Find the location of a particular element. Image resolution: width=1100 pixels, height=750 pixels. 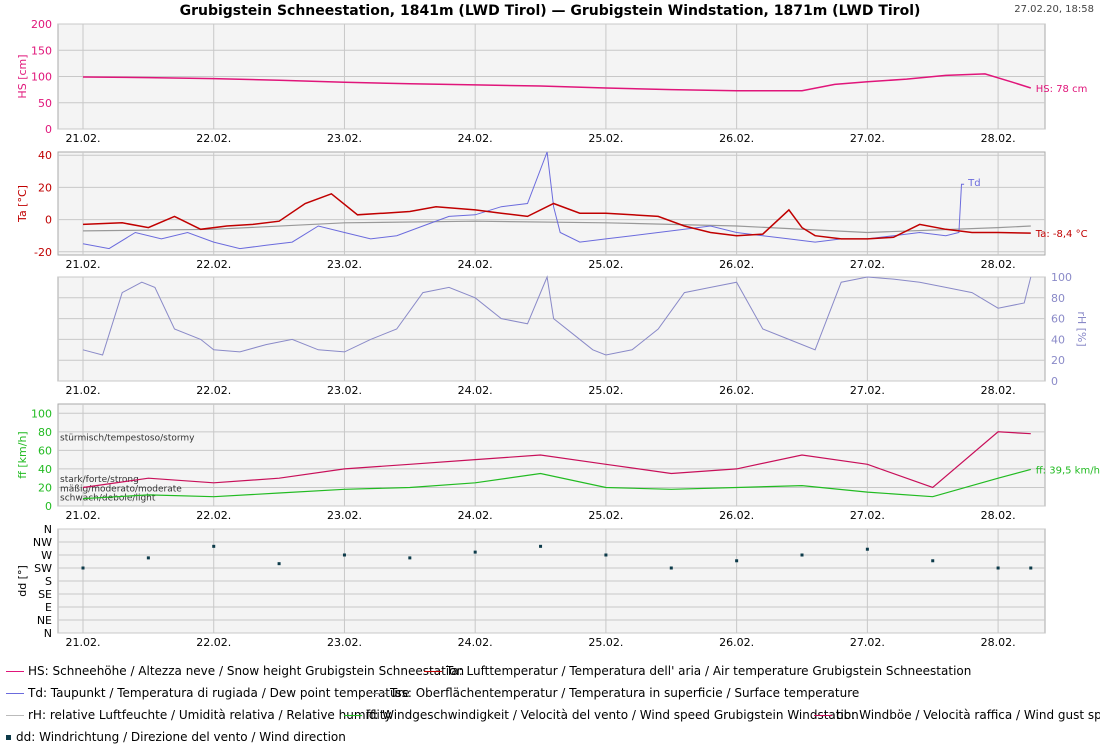

ta-line is located at coordinates (556, 216).